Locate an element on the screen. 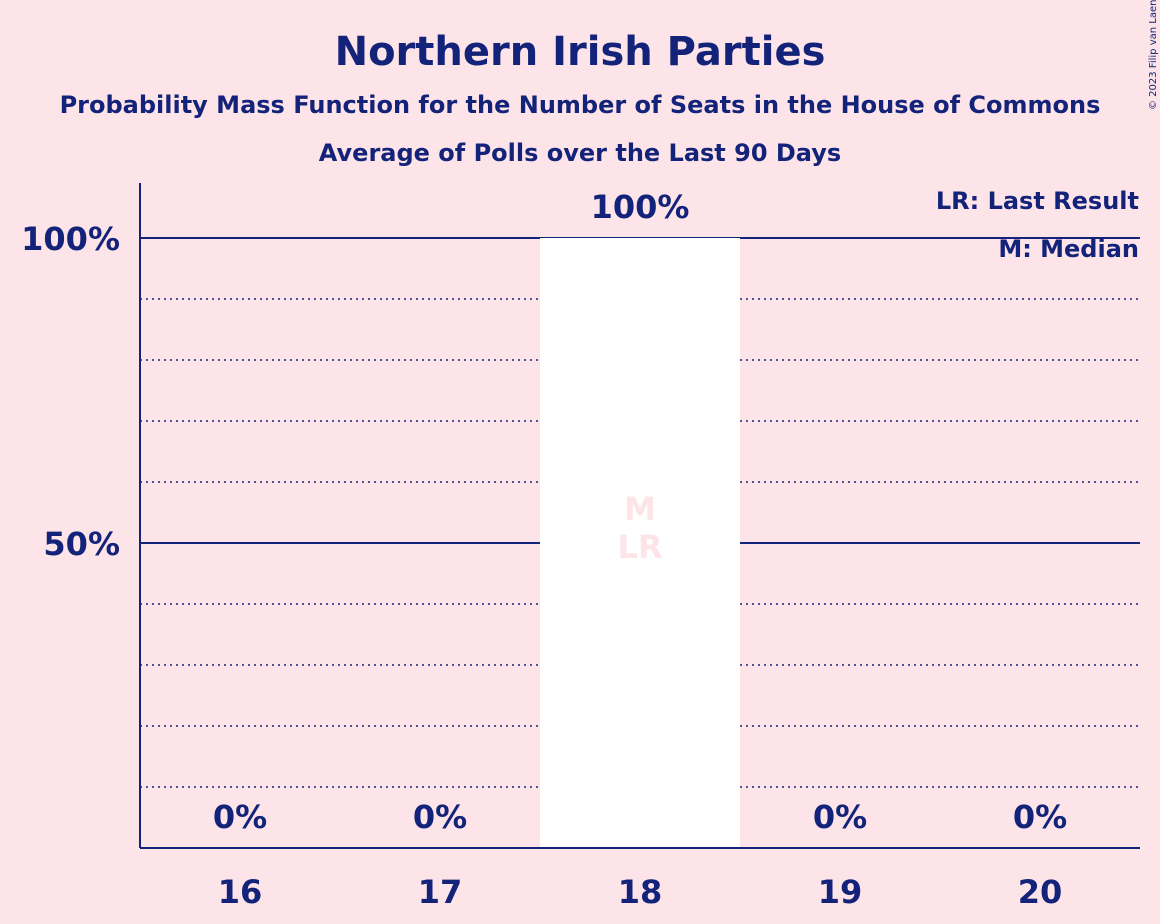 Image resolution: width=1160 pixels, height=924 pixels. copyright-text: © 2023 Filip van Laenen is located at coordinates (1153, 55).